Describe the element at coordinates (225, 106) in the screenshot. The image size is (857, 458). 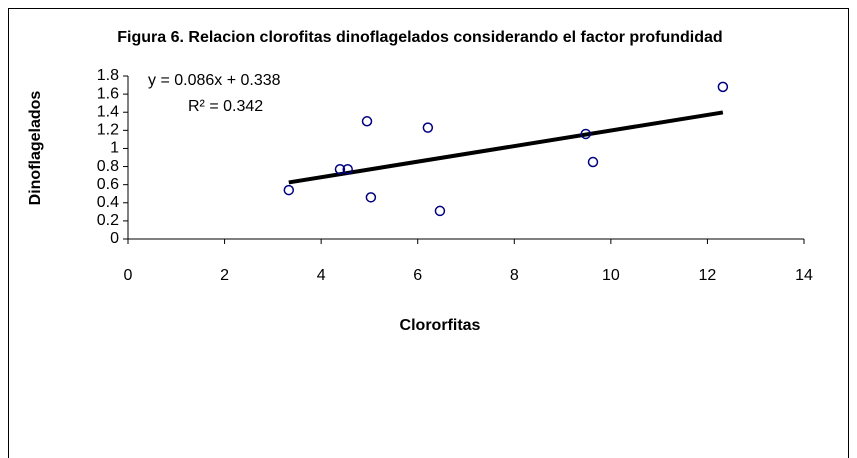
I see `r-squared: R² = 0.342` at that location.